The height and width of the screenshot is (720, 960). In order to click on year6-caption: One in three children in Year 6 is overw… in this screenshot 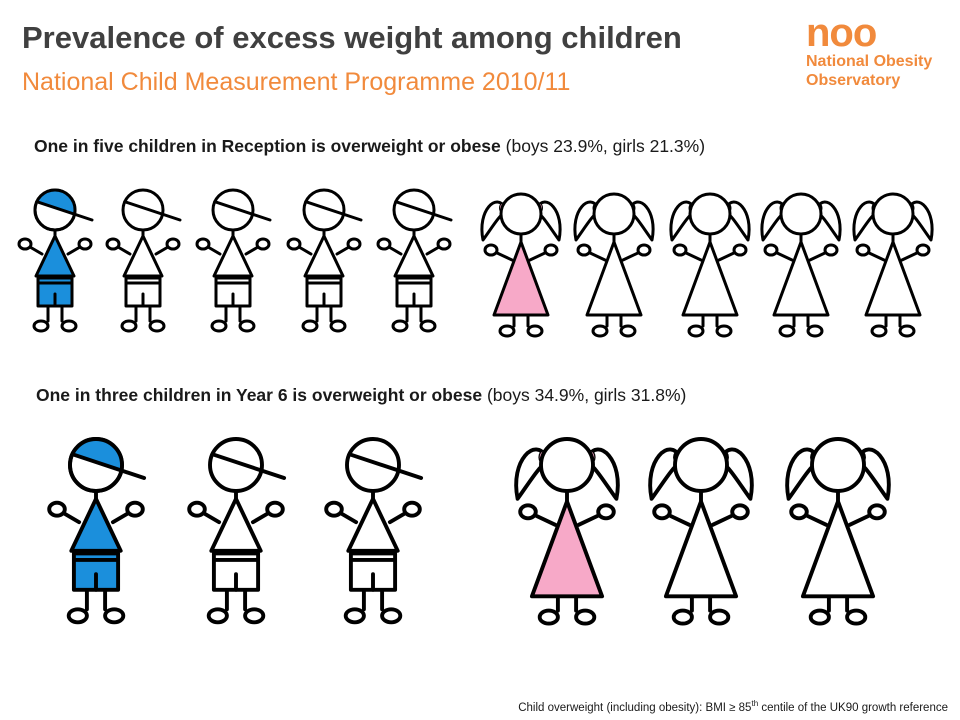, I will do `click(361, 395)`.